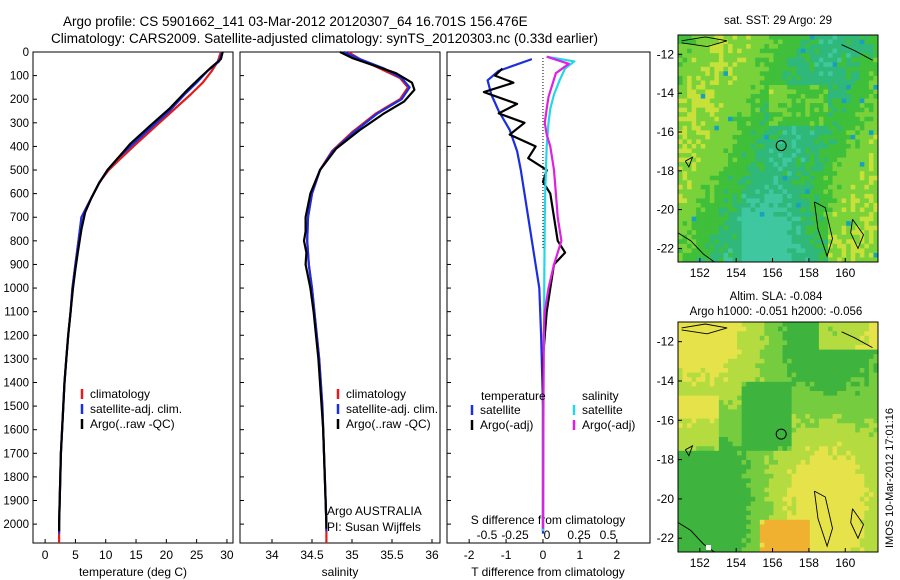 This screenshot has height=580, width=900. What do you see at coordinates (600, 396) in the screenshot?
I see `legend-entry: salinity` at bounding box center [600, 396].